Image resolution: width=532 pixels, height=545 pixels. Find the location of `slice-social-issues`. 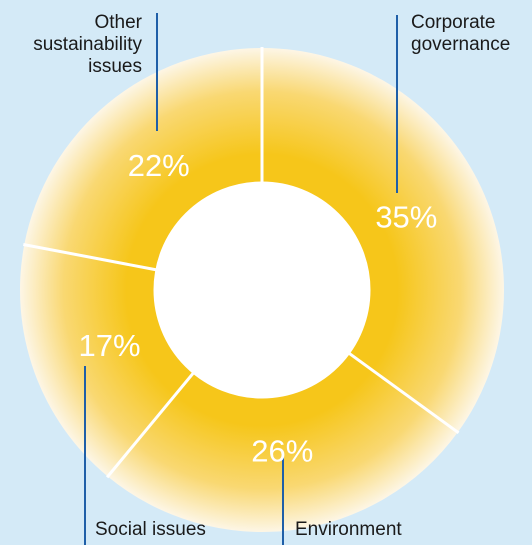

slice-social-issues is located at coordinates (107, 360).